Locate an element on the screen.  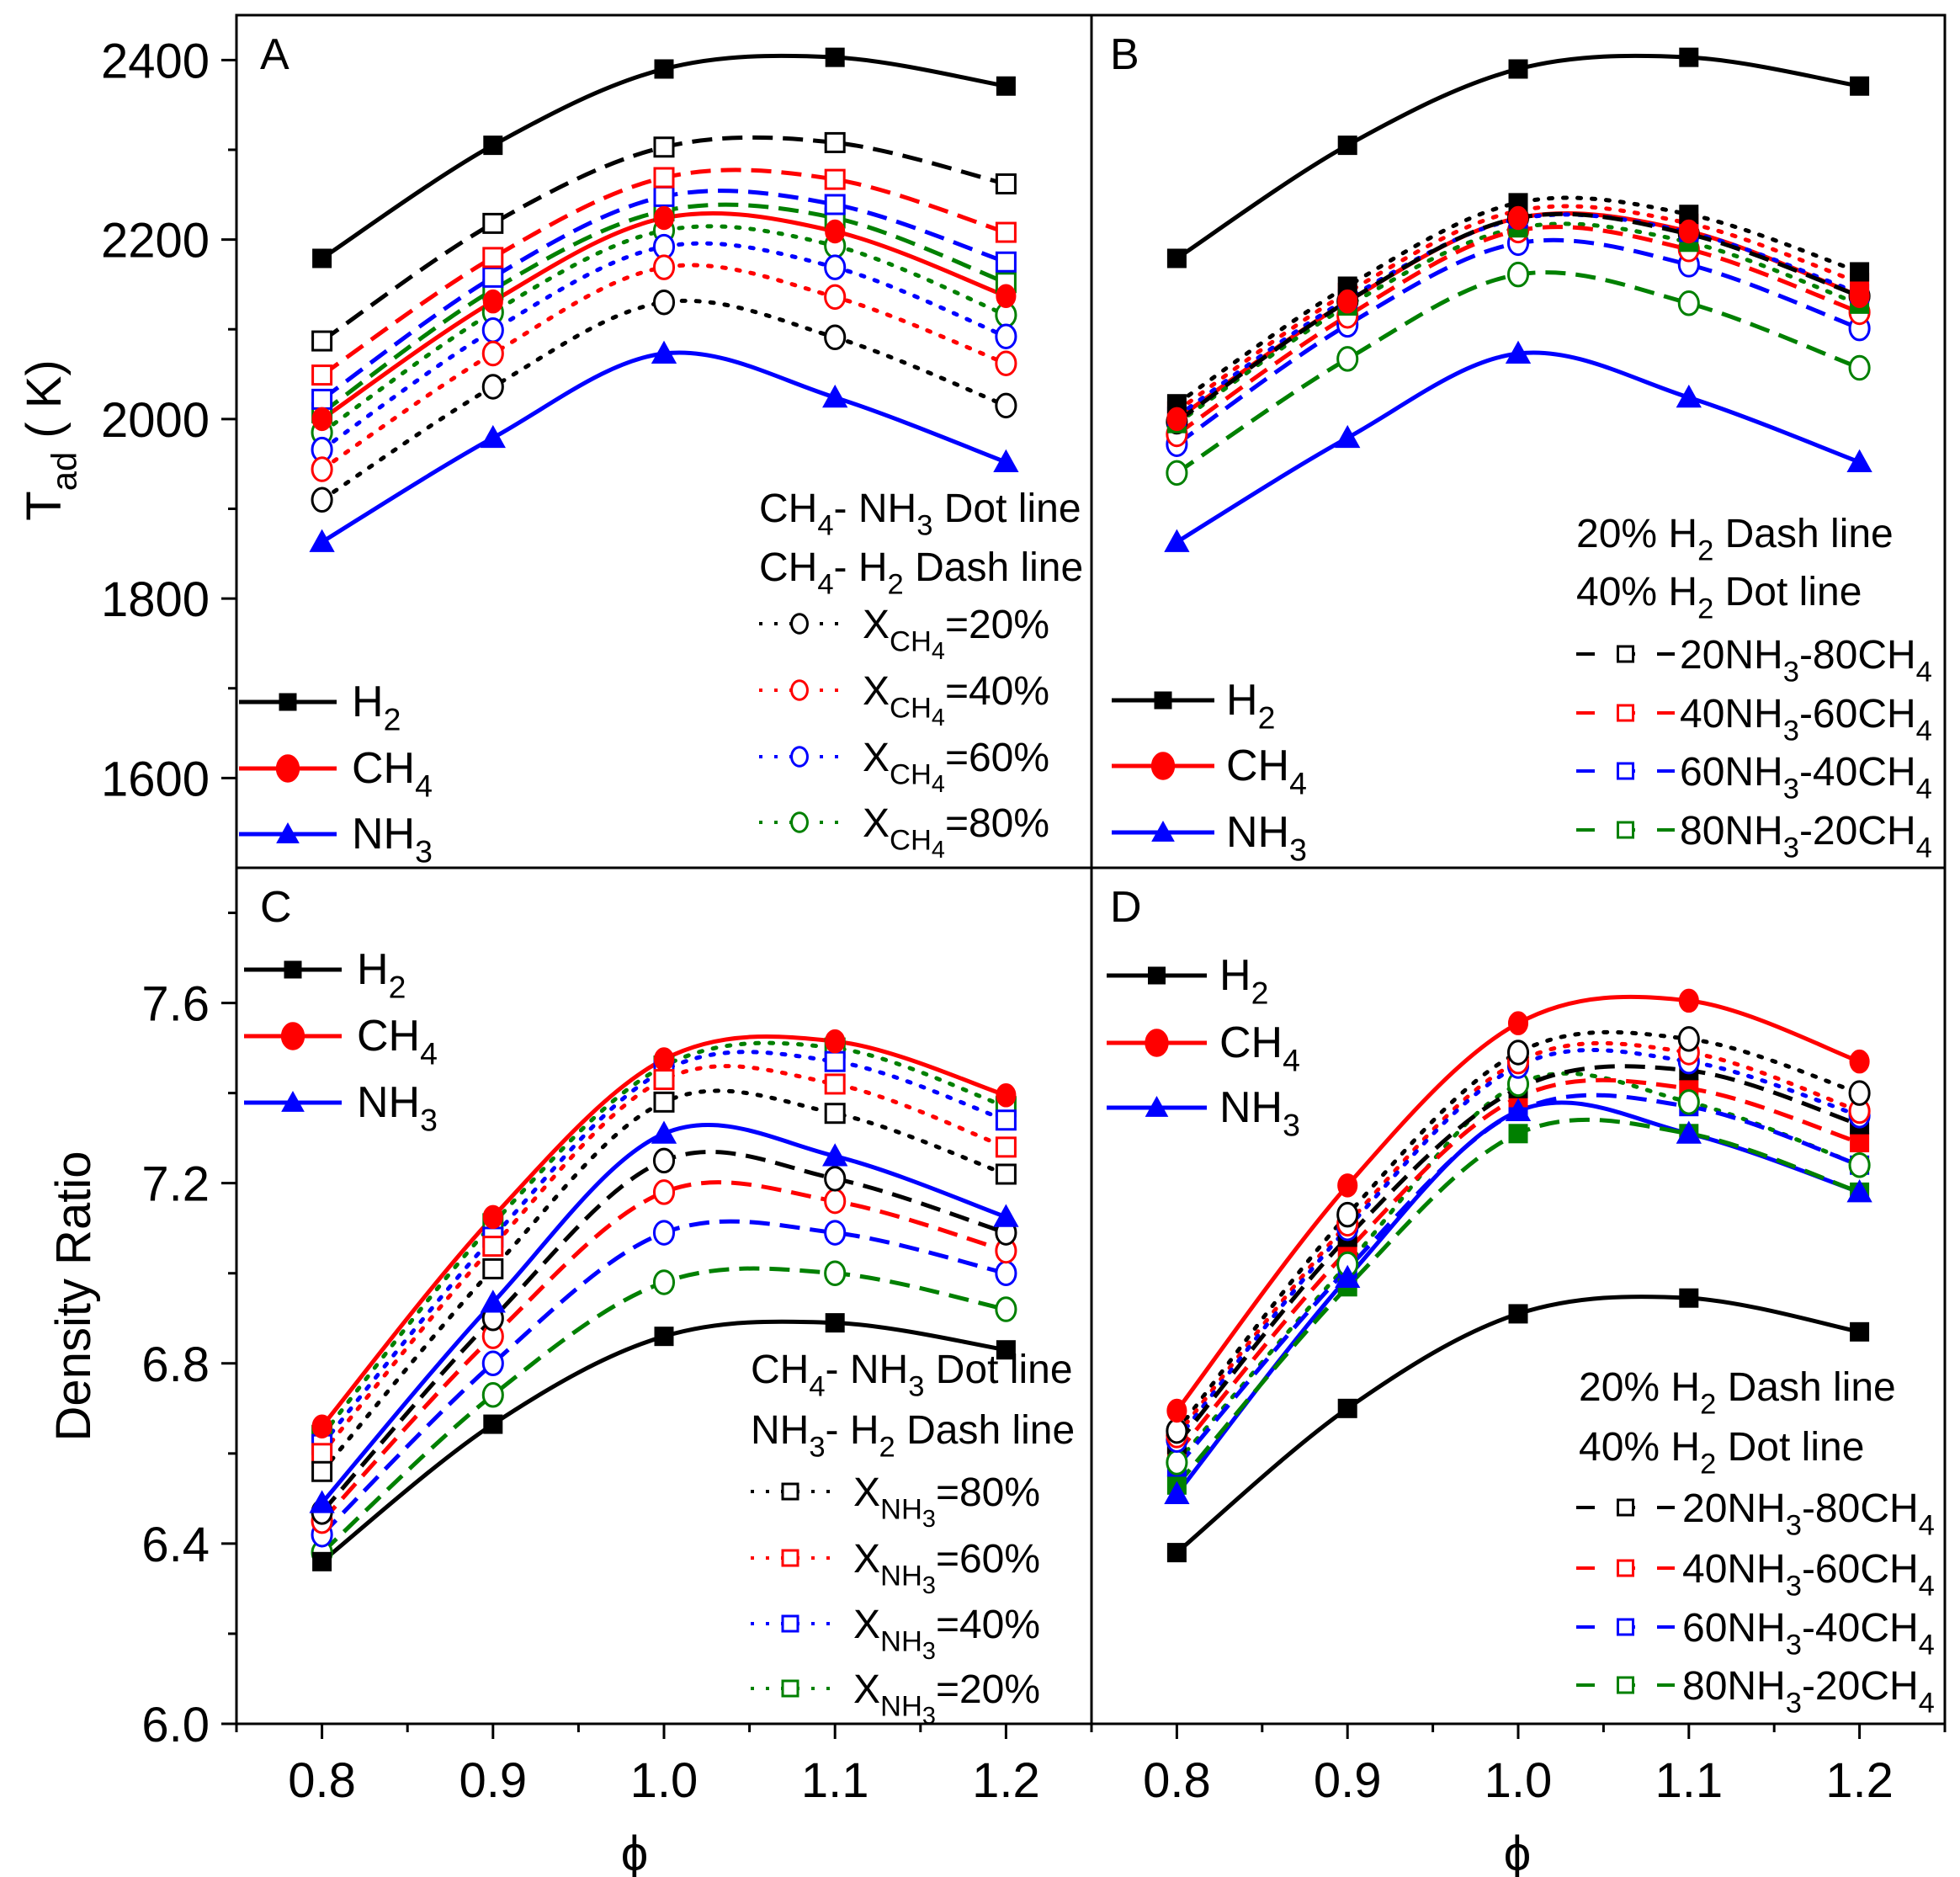
legend-label: 80NH3-20CH4 is located at coordinates (1808, 1691).